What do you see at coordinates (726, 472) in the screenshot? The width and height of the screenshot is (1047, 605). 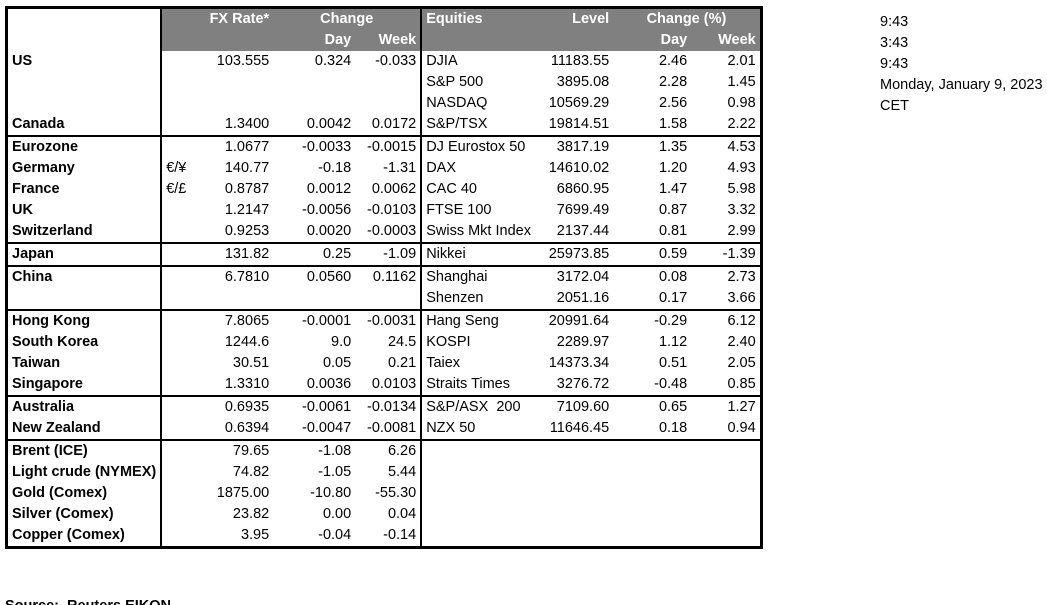 I see `equity-week-change-cell` at bounding box center [726, 472].